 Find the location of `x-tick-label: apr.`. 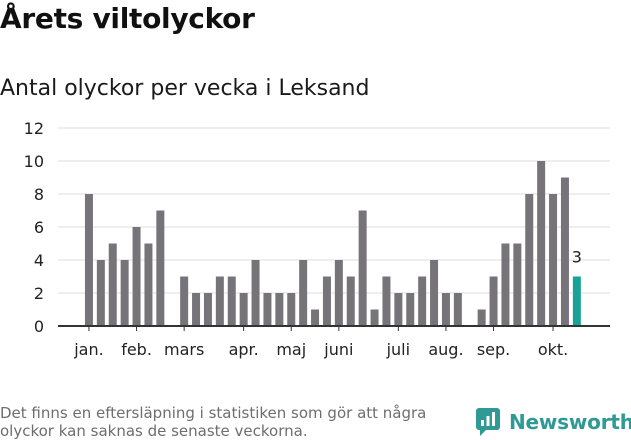

x-tick-label: apr. is located at coordinates (244, 349).